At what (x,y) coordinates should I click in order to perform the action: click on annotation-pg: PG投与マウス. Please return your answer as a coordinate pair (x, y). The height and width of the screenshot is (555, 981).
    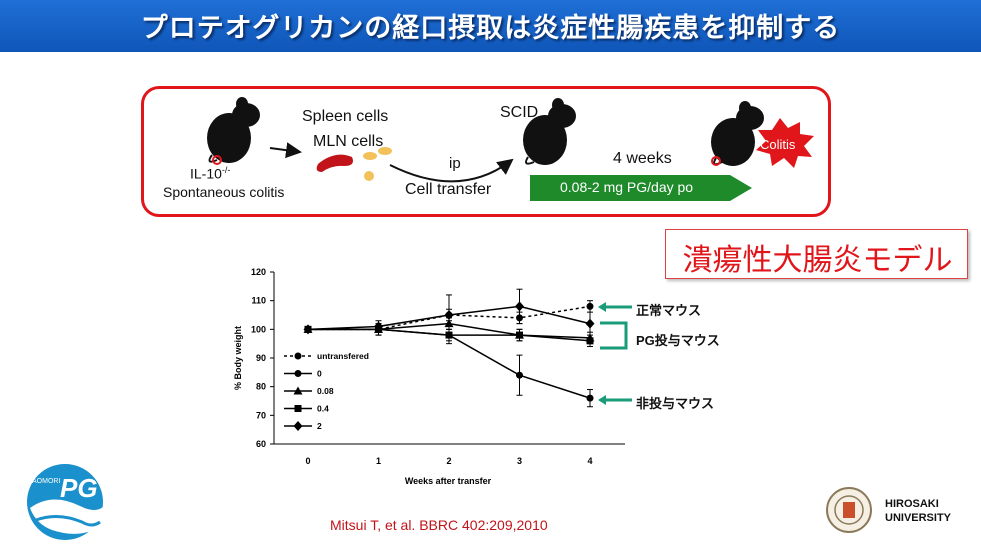
    Looking at the image, I should click on (678, 340).